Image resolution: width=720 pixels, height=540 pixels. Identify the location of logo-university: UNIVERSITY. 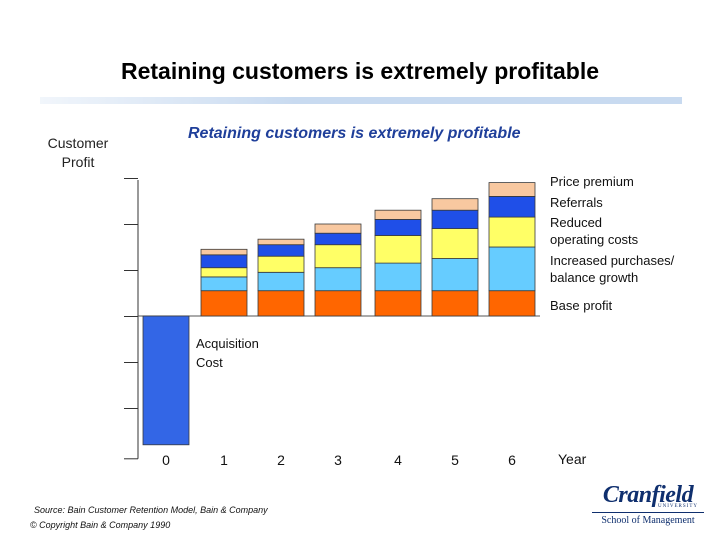
(678, 506).